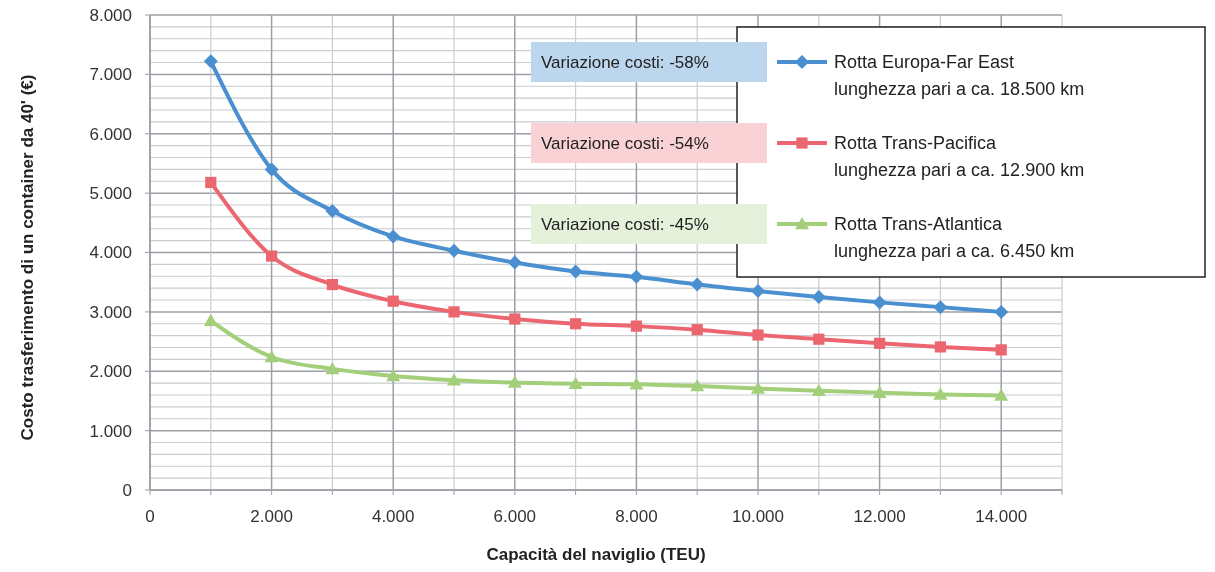 Image resolution: width=1215 pixels, height=572 pixels. I want to click on callout-box: Variazione costi: -45%, so click(649, 224).